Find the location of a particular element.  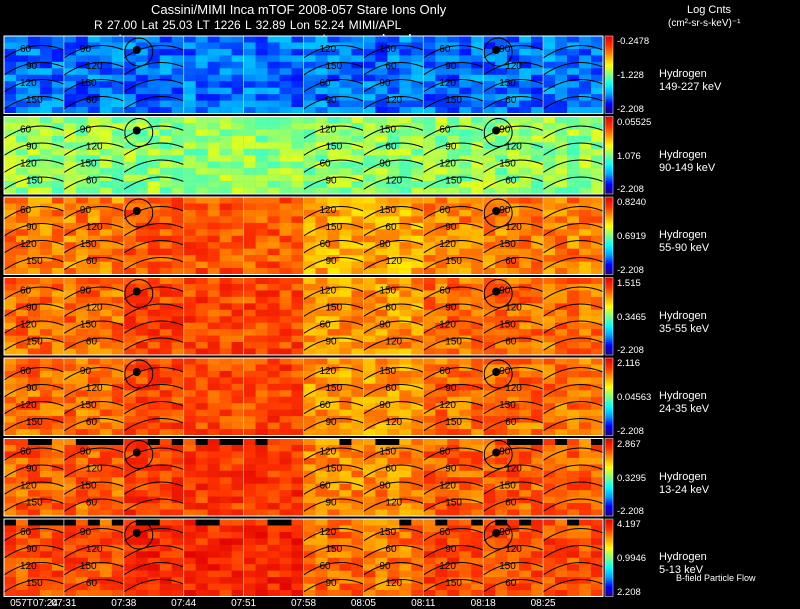

panel-5-contours is located at coordinates (303, 395).